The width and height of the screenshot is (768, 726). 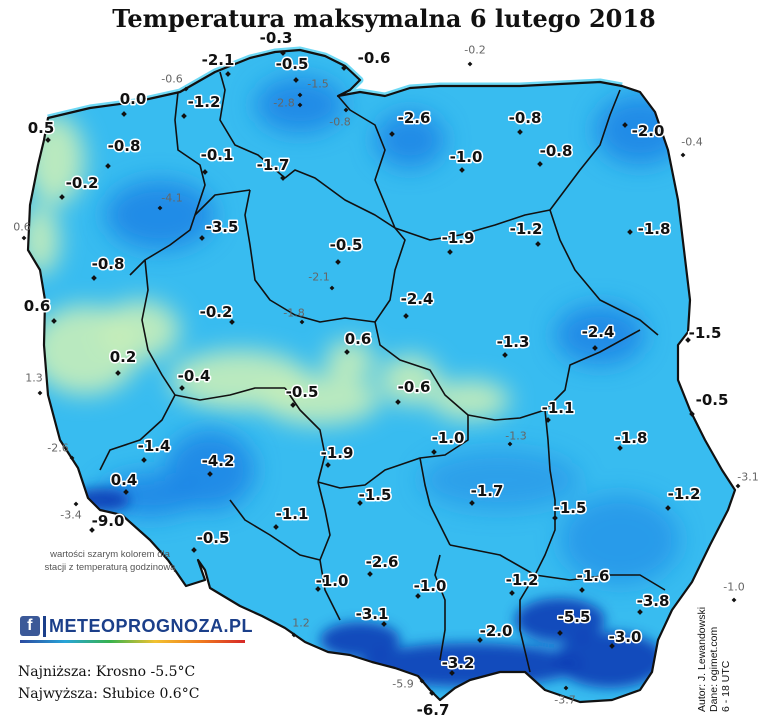 I want to click on station-value-label: -2.0, so click(x=496, y=631).